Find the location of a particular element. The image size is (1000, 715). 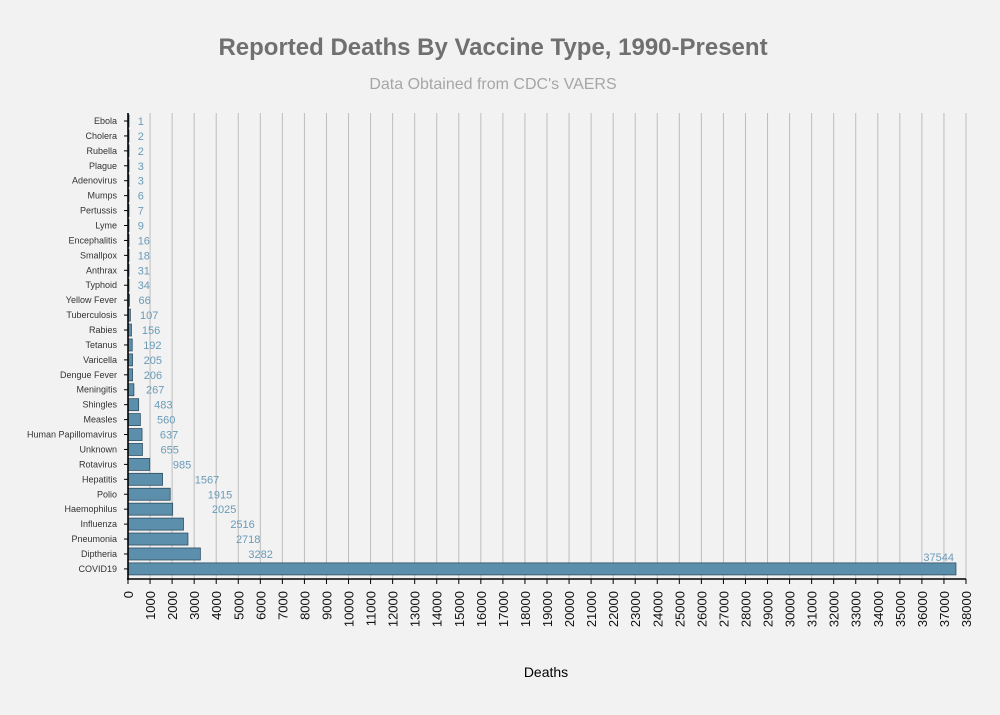

category-label: Tetanus is located at coordinates (101, 345).